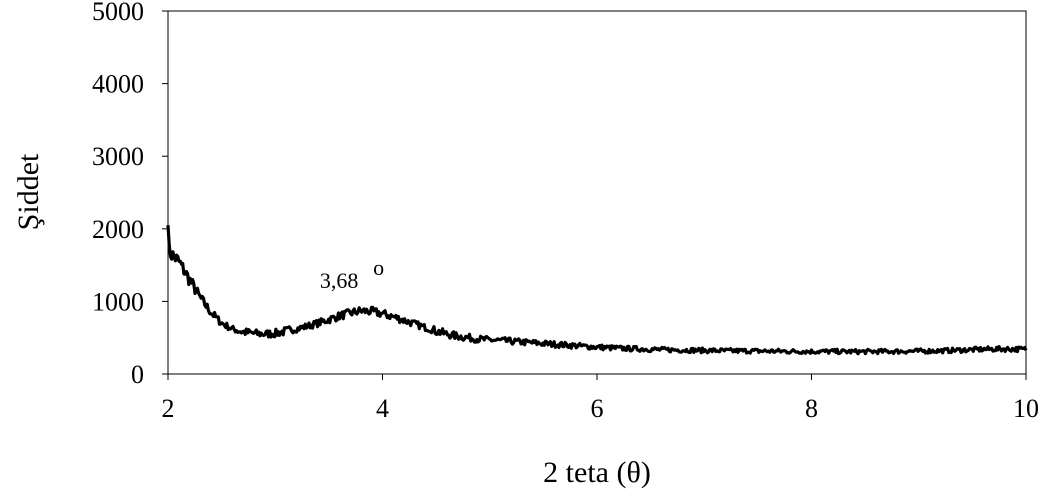 The height and width of the screenshot is (500, 1058). I want to click on x-axis-ticks: 2 4 6 8 10, so click(600, 398).